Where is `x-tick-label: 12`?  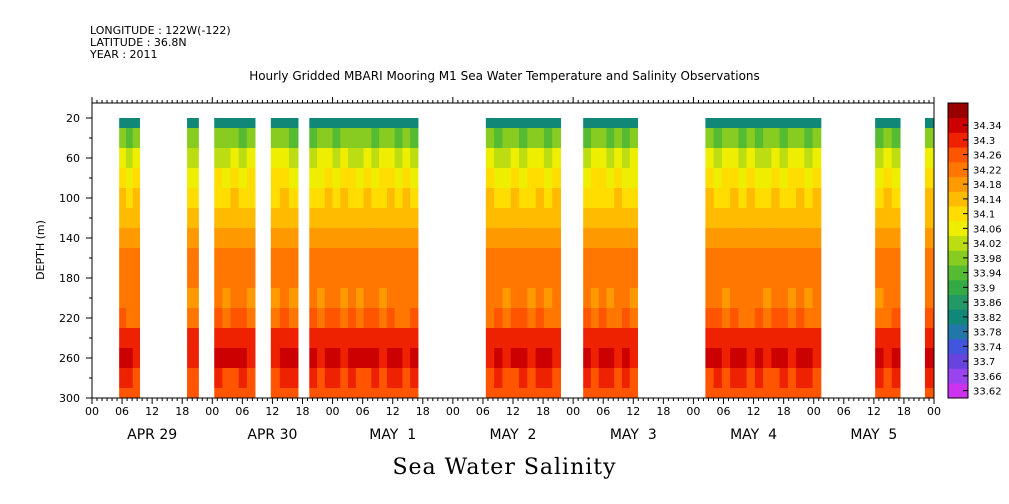 x-tick-label: 12 is located at coordinates (633, 411).